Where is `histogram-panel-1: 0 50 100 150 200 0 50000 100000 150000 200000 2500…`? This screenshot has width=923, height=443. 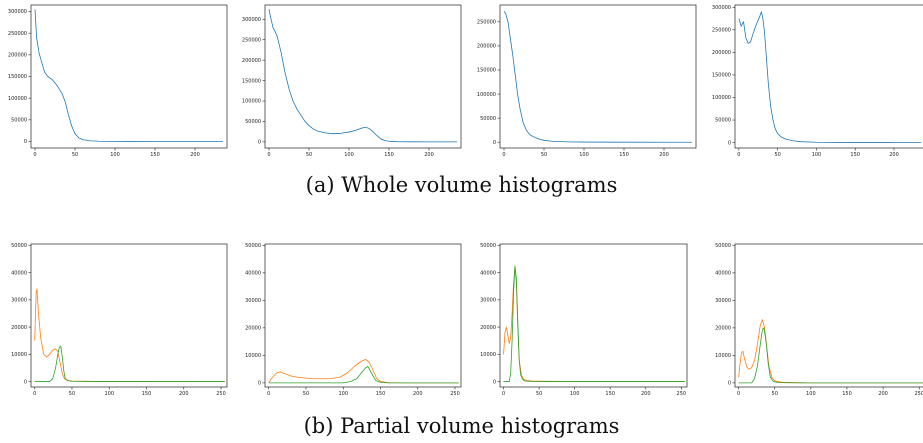
histogram-panel-1: 0 50 100 150 200 0 50000 100000 150000 200000 2500… is located at coordinates (118, 81).